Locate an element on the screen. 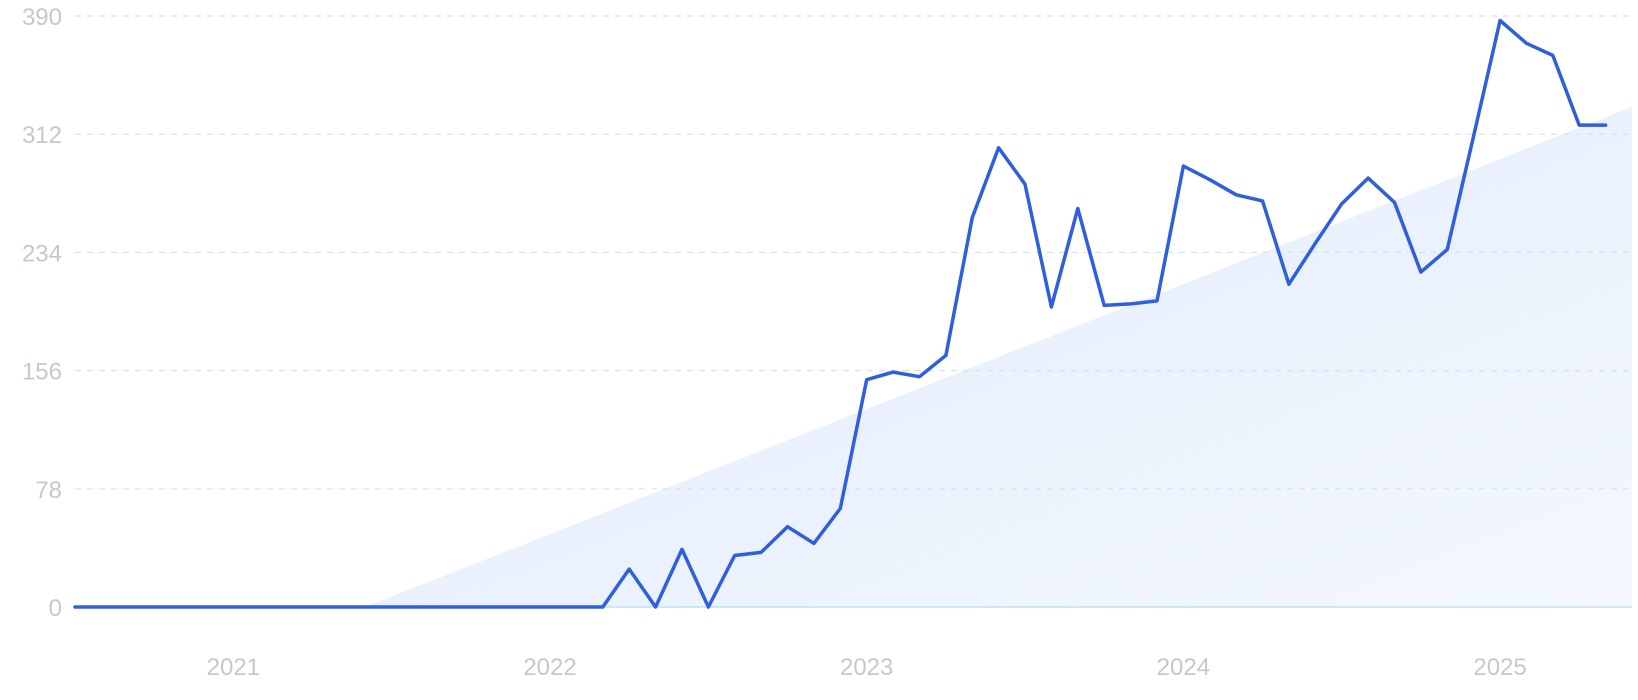 This screenshot has width=1638, height=700. x-tick-label: 2025 is located at coordinates (1499, 667).